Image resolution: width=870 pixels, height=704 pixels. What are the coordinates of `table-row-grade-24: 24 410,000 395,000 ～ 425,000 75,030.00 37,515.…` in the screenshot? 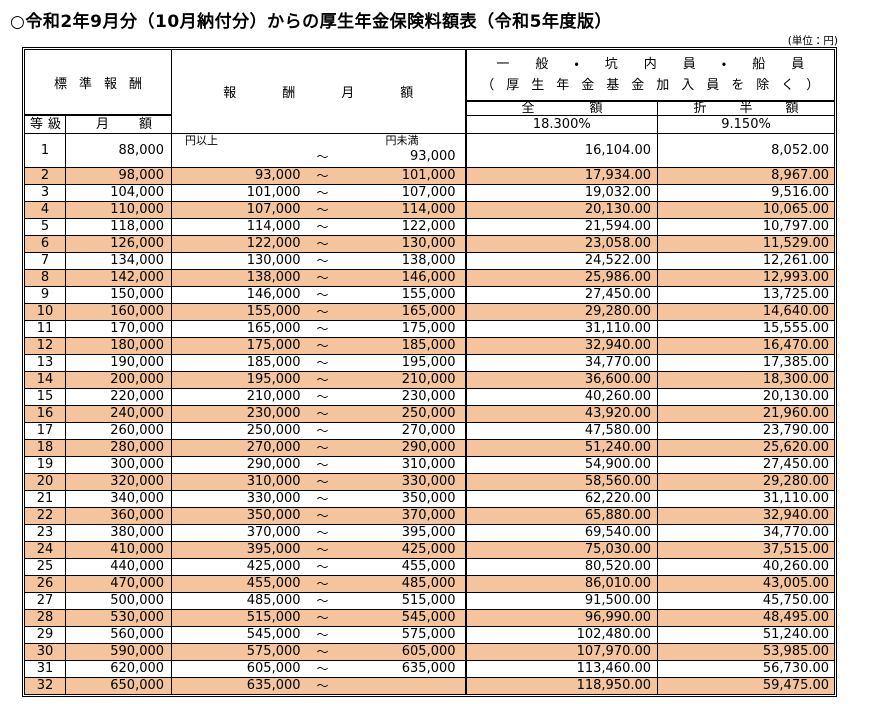 It's located at (430, 550).